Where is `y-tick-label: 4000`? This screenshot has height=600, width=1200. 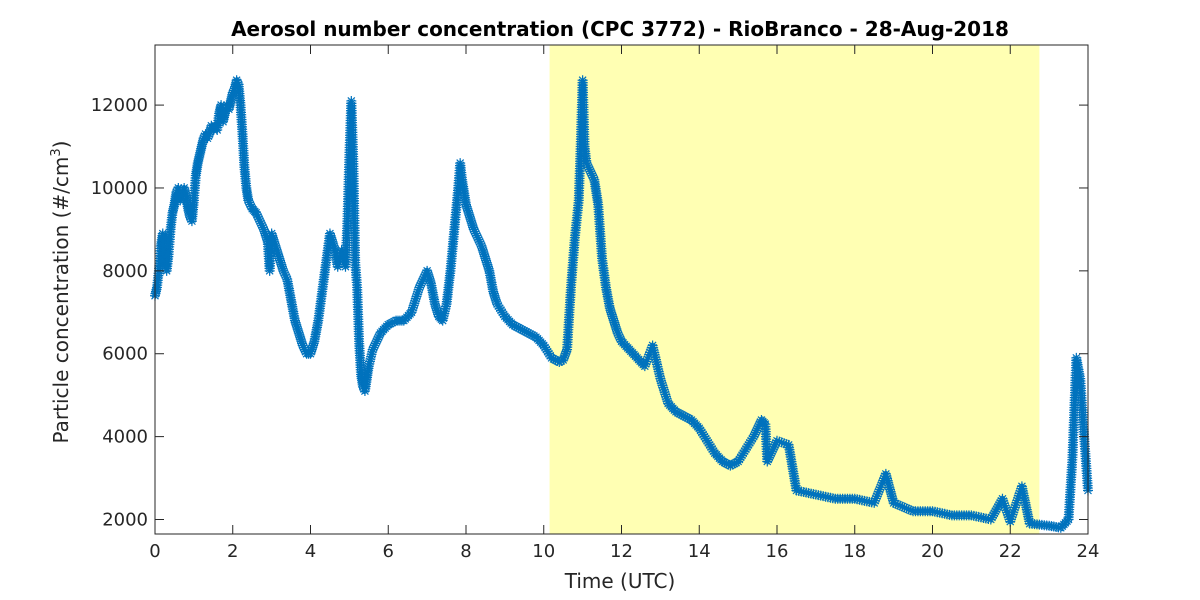 y-tick-label: 4000 is located at coordinates (125, 437).